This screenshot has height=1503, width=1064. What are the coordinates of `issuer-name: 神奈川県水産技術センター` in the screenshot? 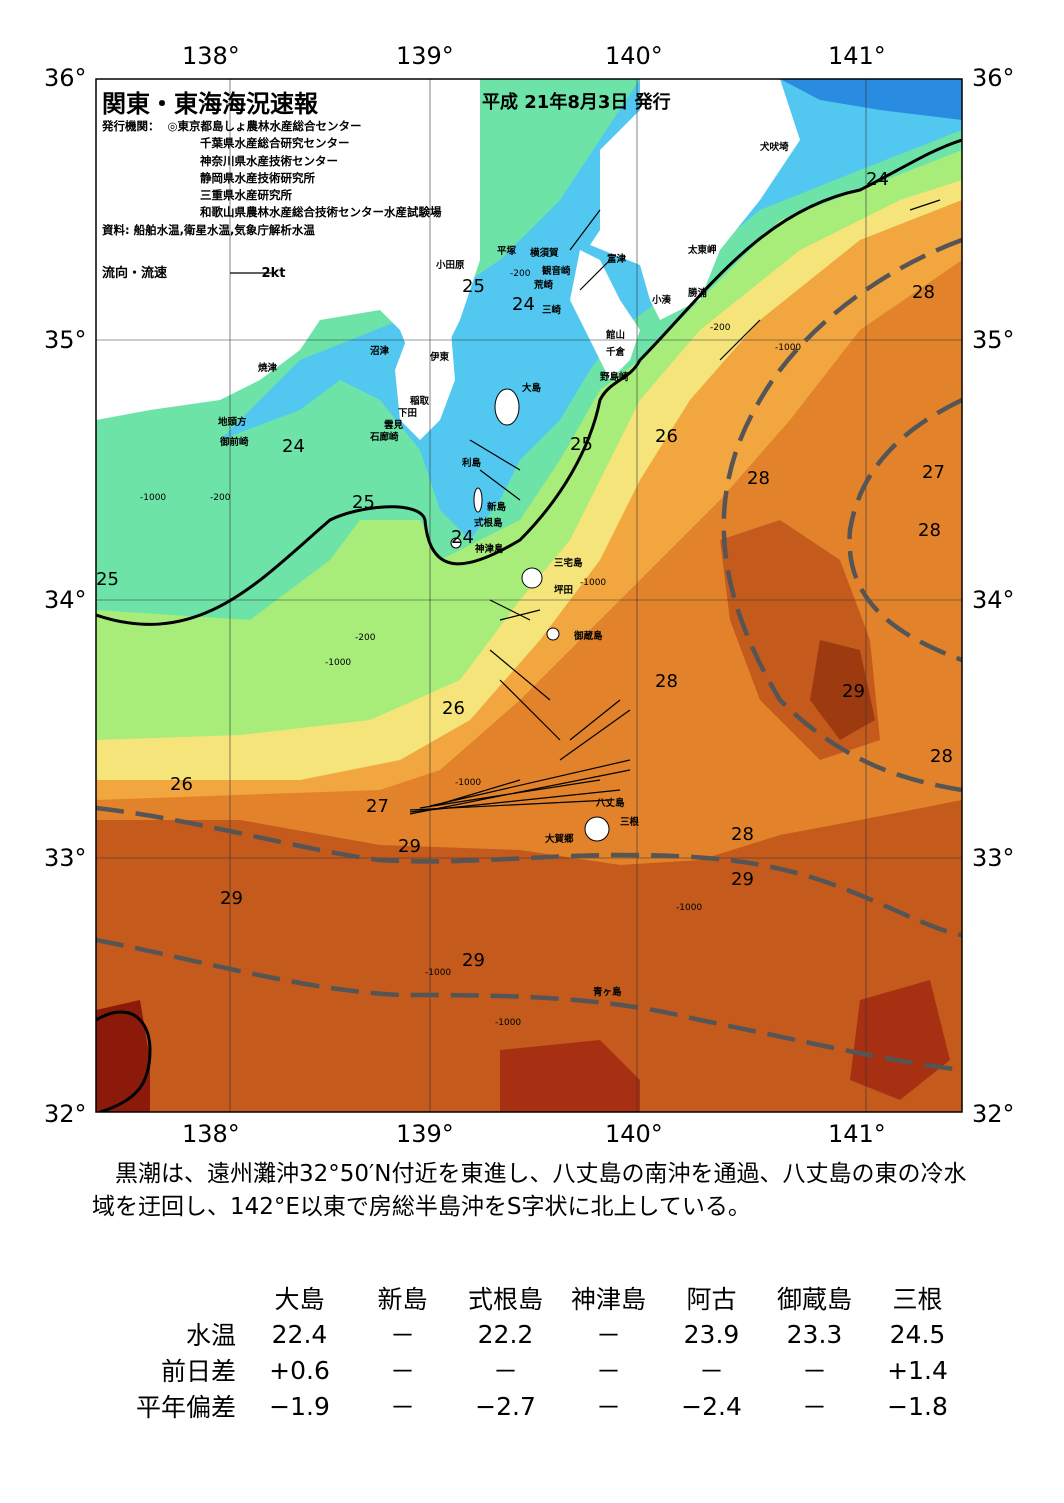 It's located at (269, 160).